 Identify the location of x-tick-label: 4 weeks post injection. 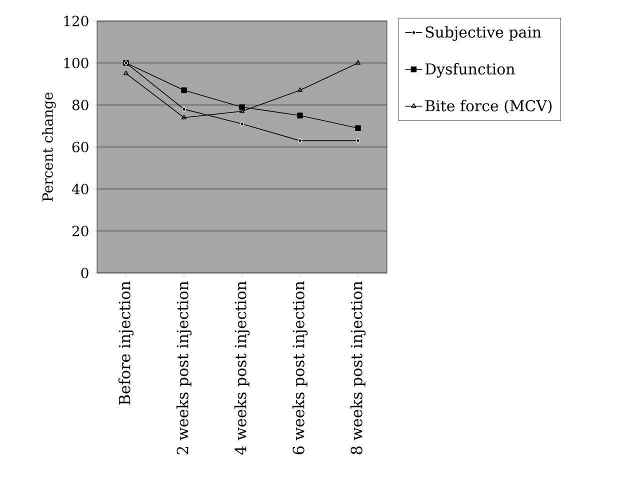
(242, 368).